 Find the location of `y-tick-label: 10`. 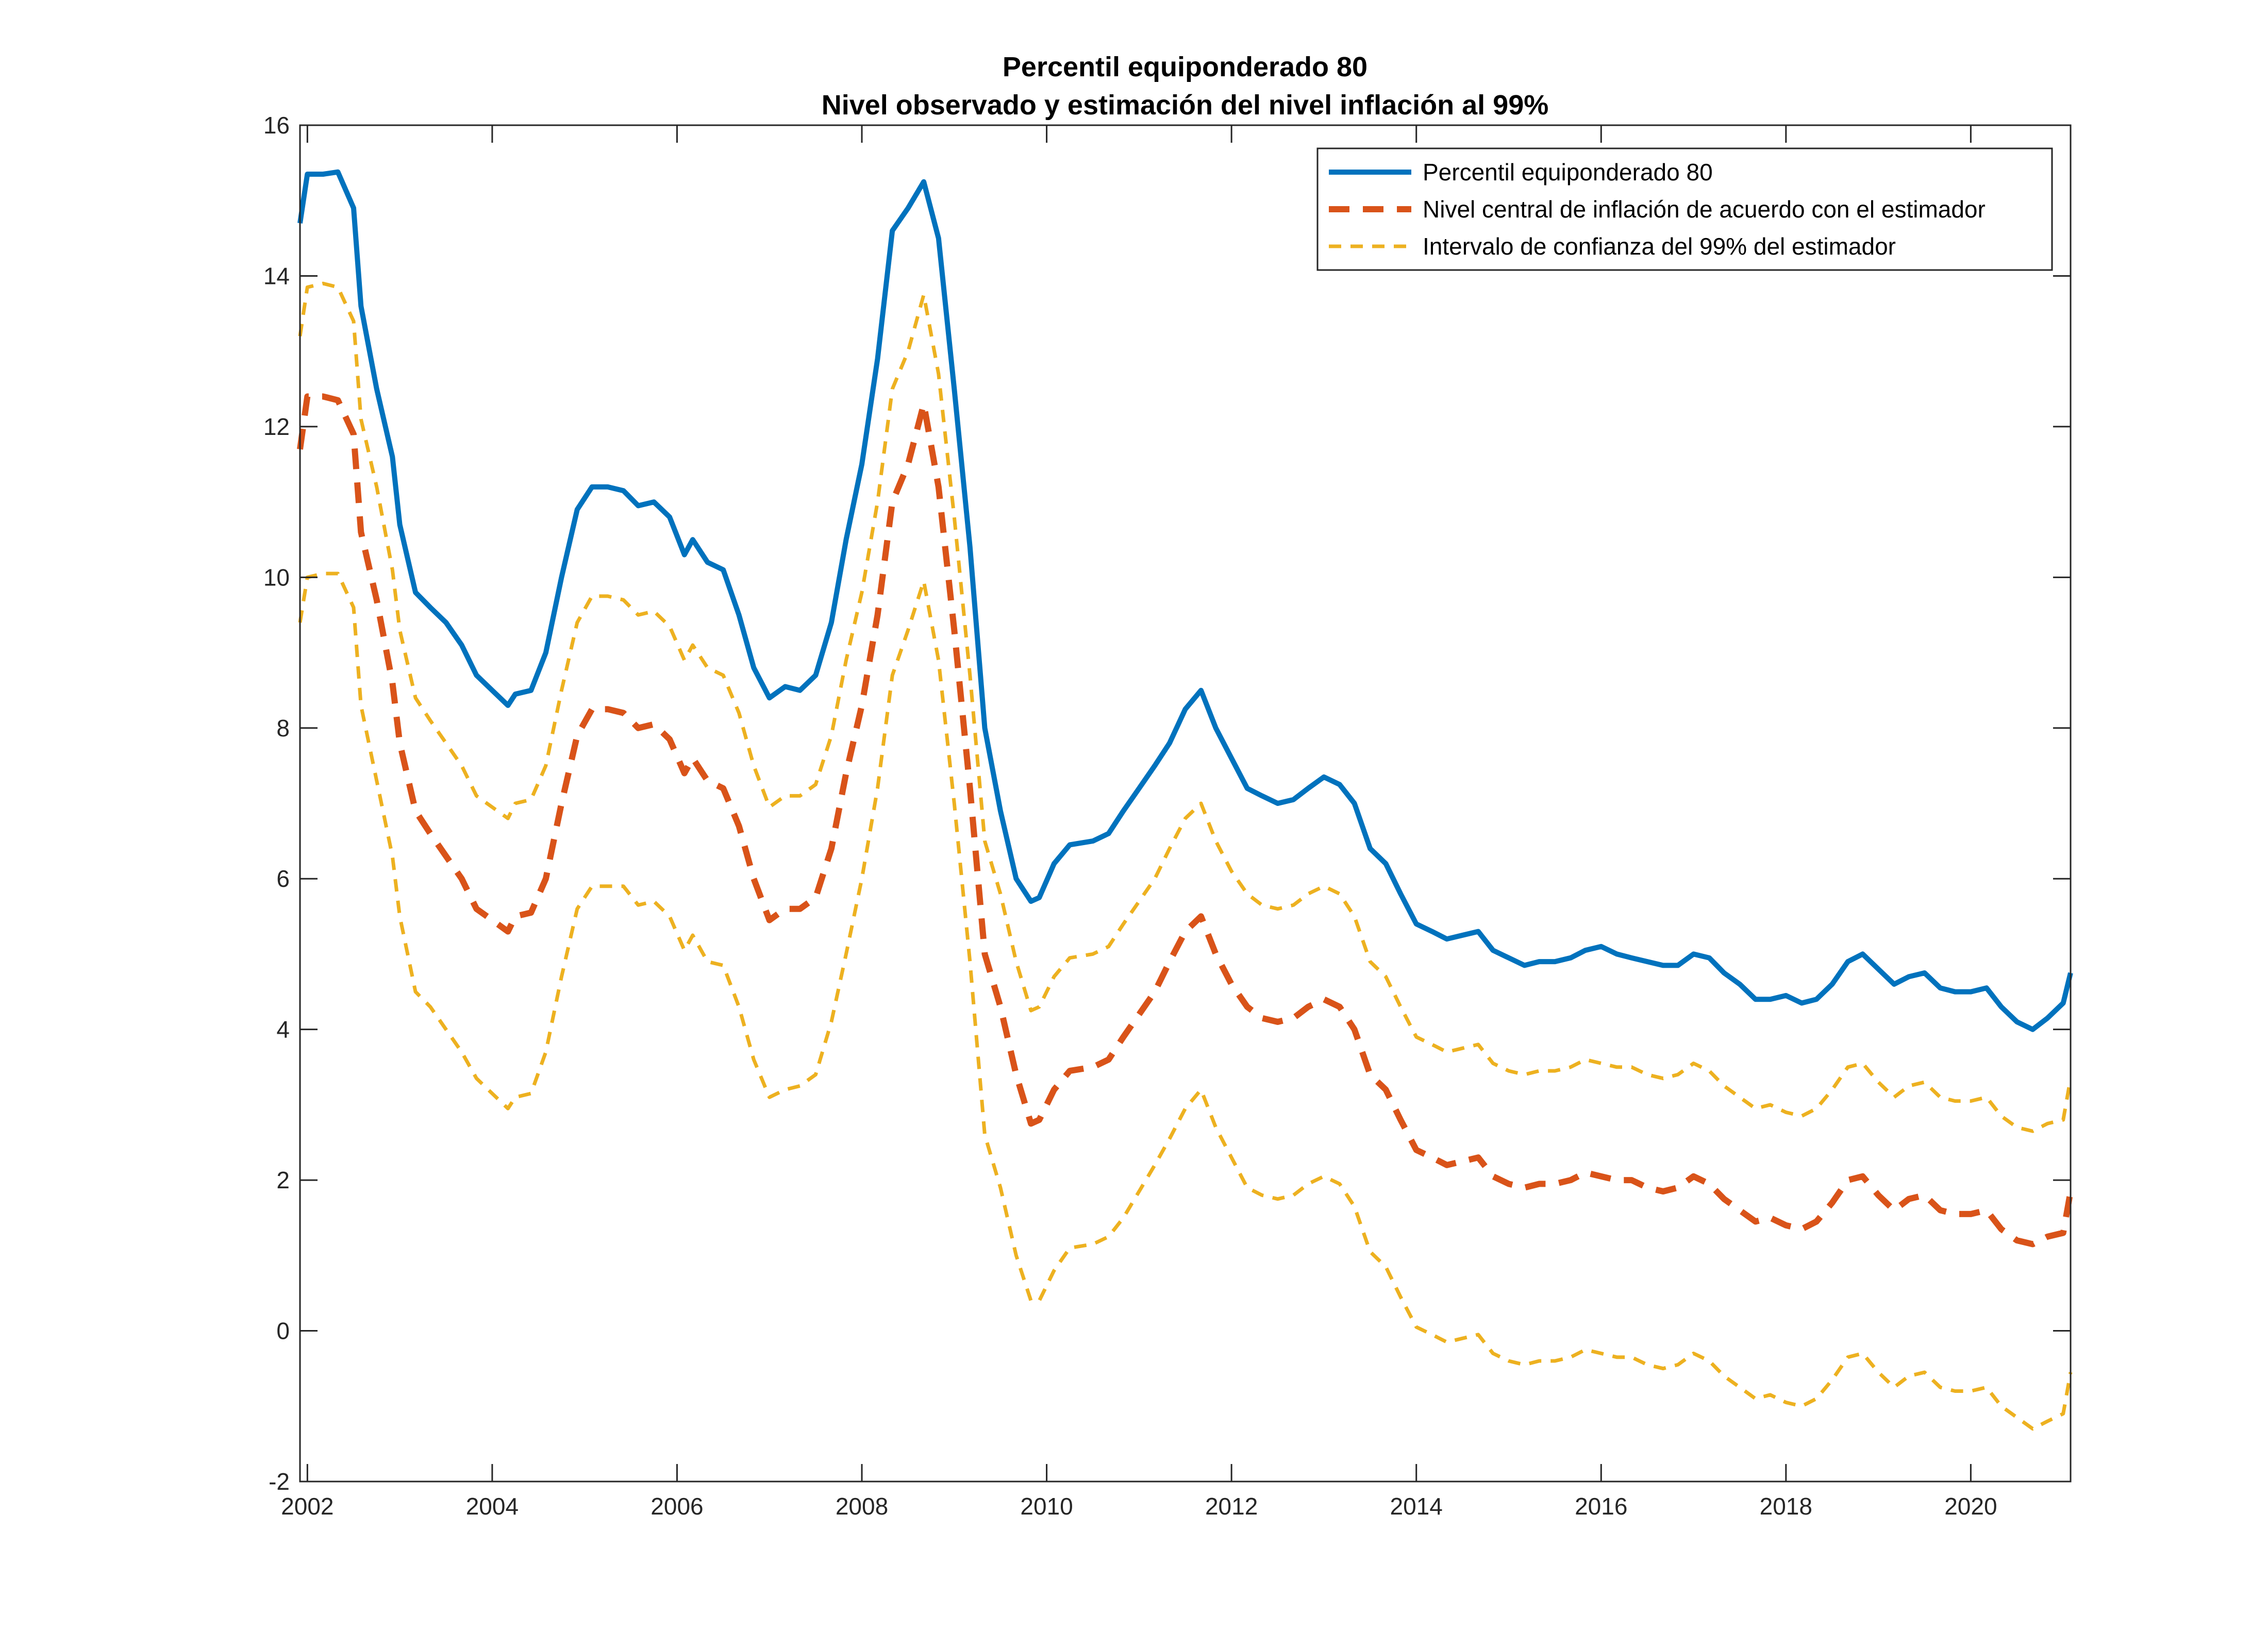

y-tick-label: 10 is located at coordinates (276, 577).